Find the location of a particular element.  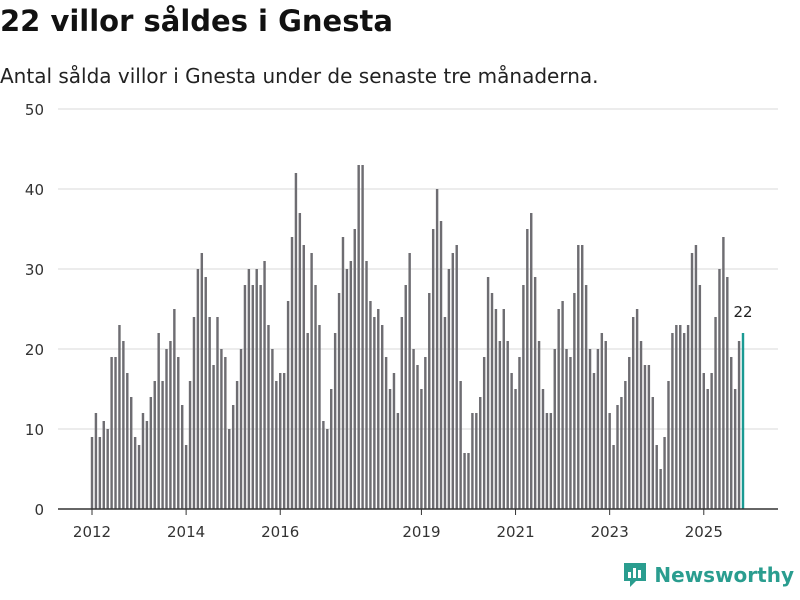

bar-latest is located at coordinates (743, 421).